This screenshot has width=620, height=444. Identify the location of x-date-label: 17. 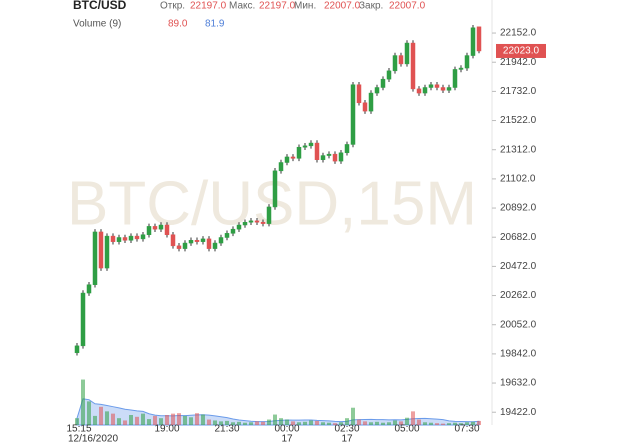
(347, 439).